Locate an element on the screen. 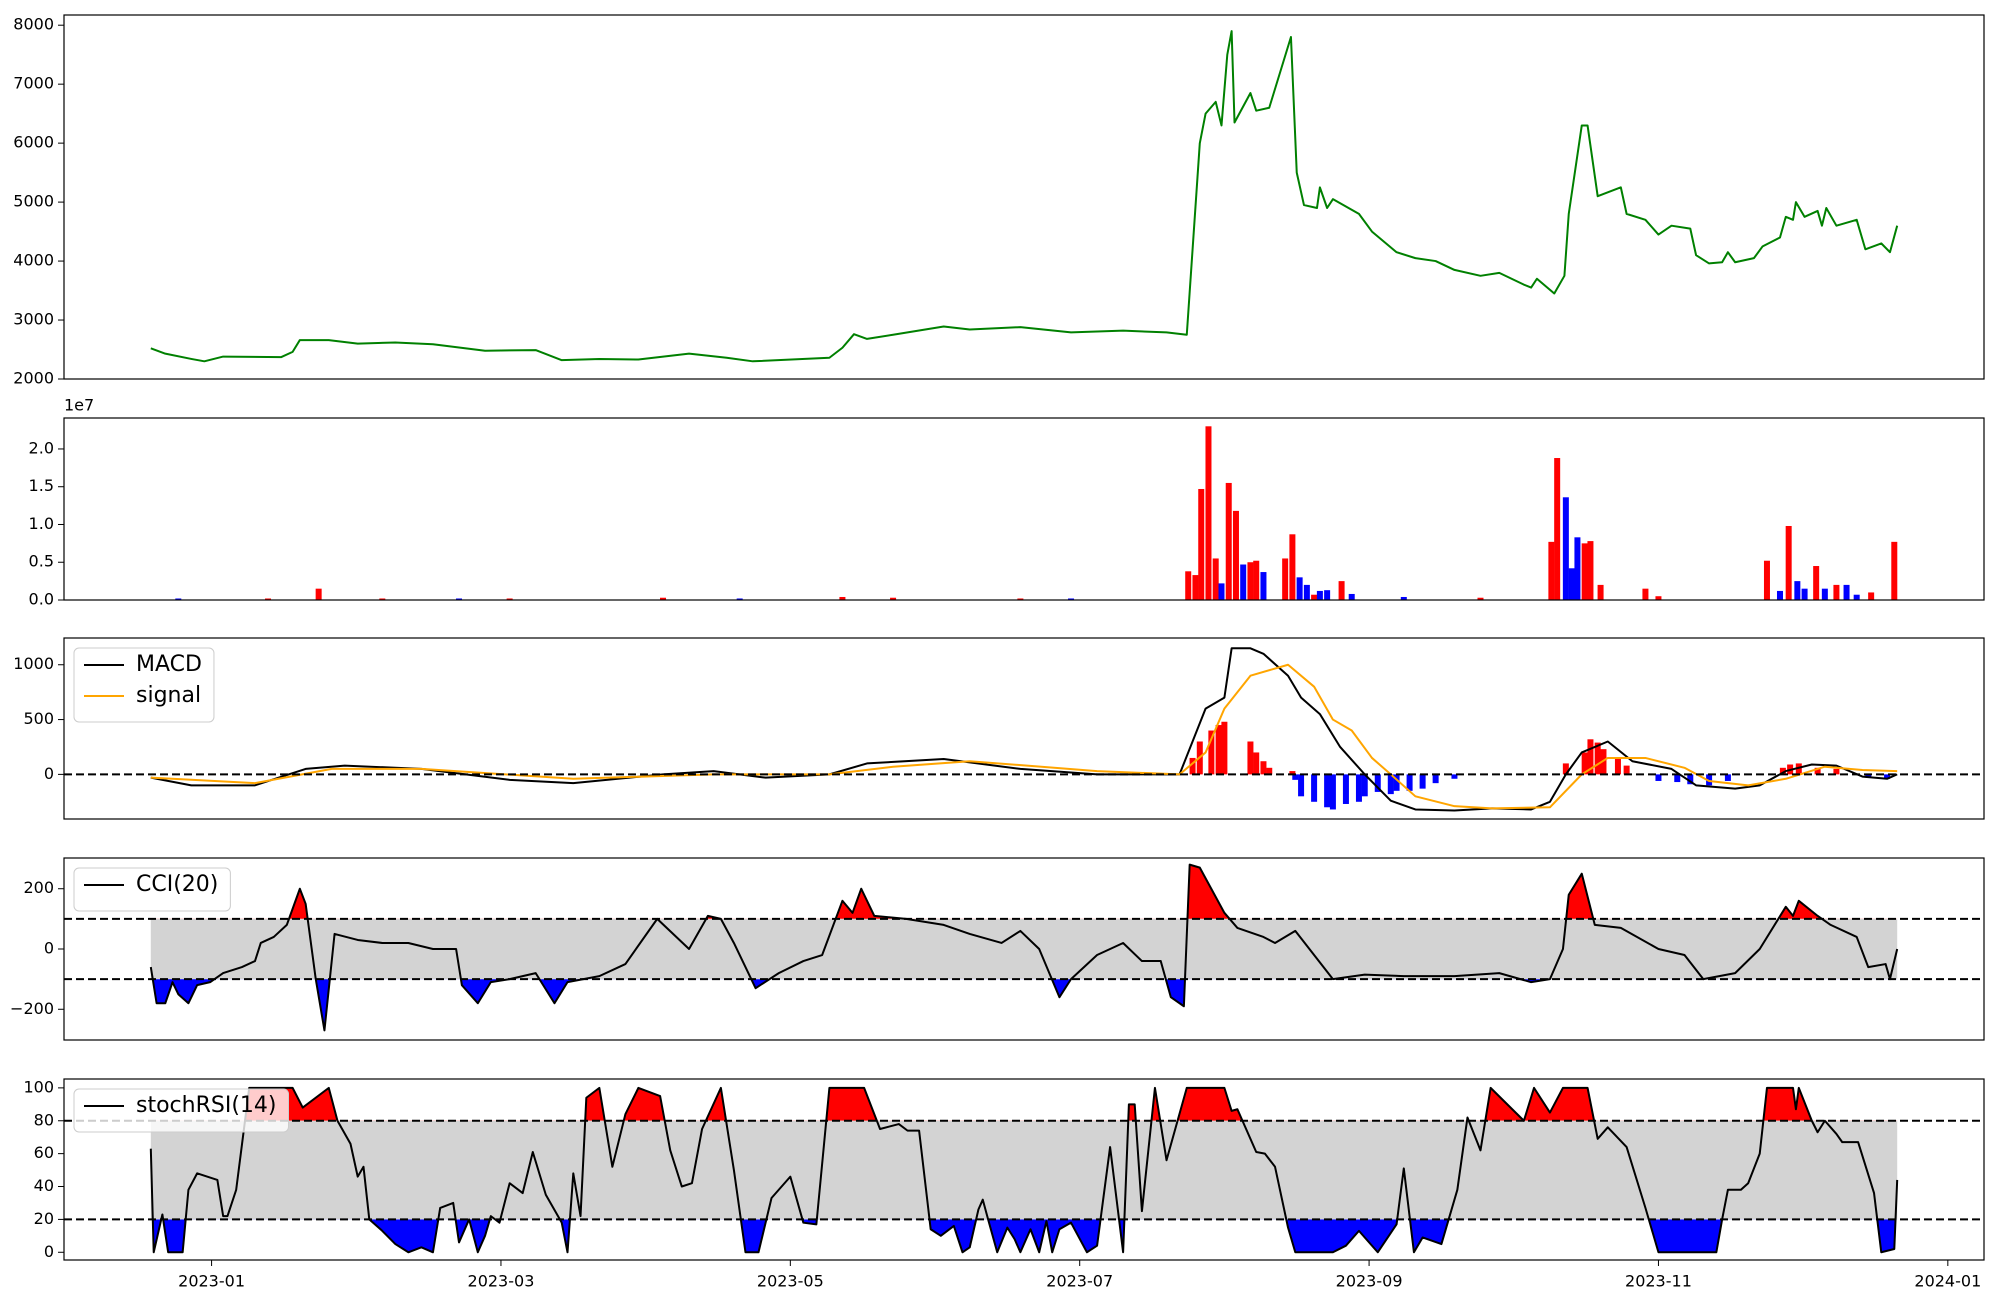  legend-label: CCI(20) is located at coordinates (177, 884).